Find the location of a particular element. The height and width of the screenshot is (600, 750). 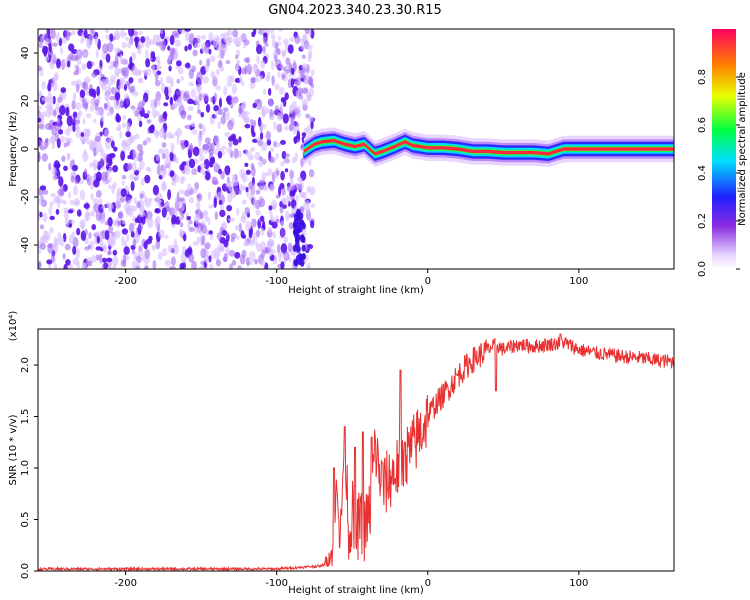

noise-streak is located at coordinates (296, 232).